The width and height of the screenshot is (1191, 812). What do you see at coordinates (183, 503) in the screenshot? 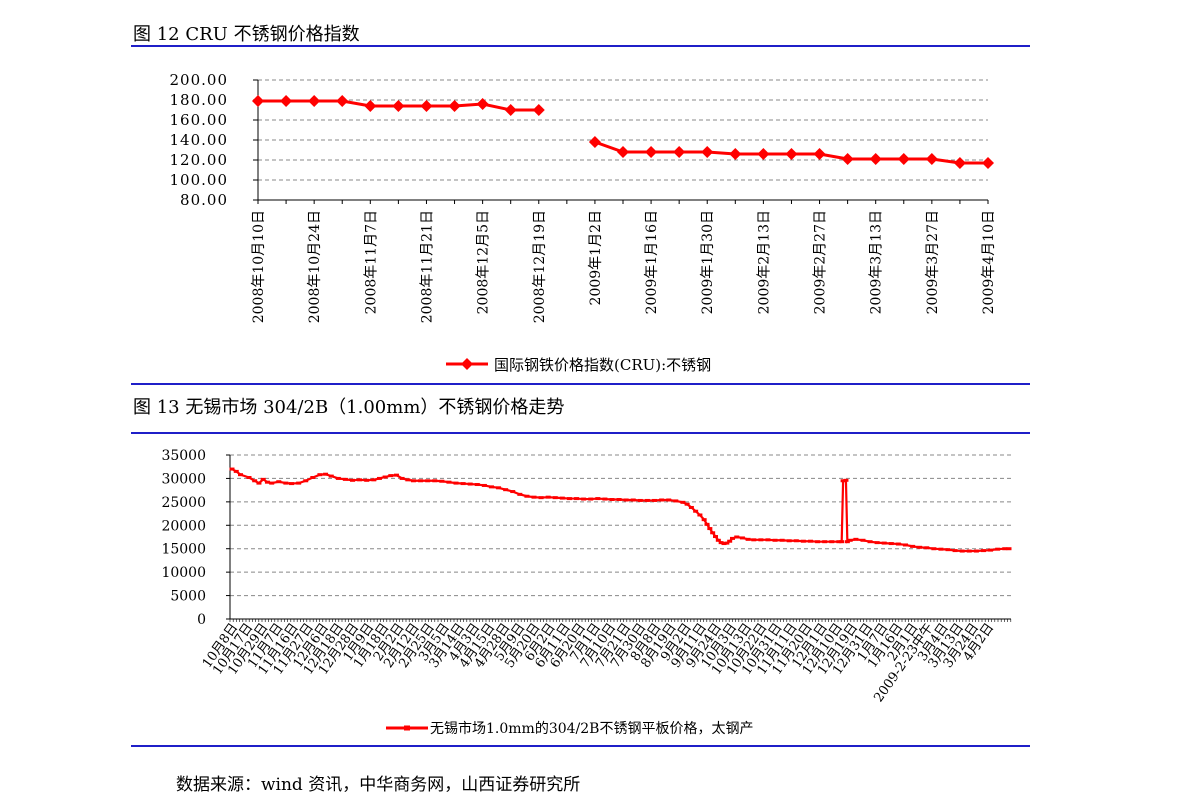
I see `y-tick-label: 25000` at bounding box center [183, 503].